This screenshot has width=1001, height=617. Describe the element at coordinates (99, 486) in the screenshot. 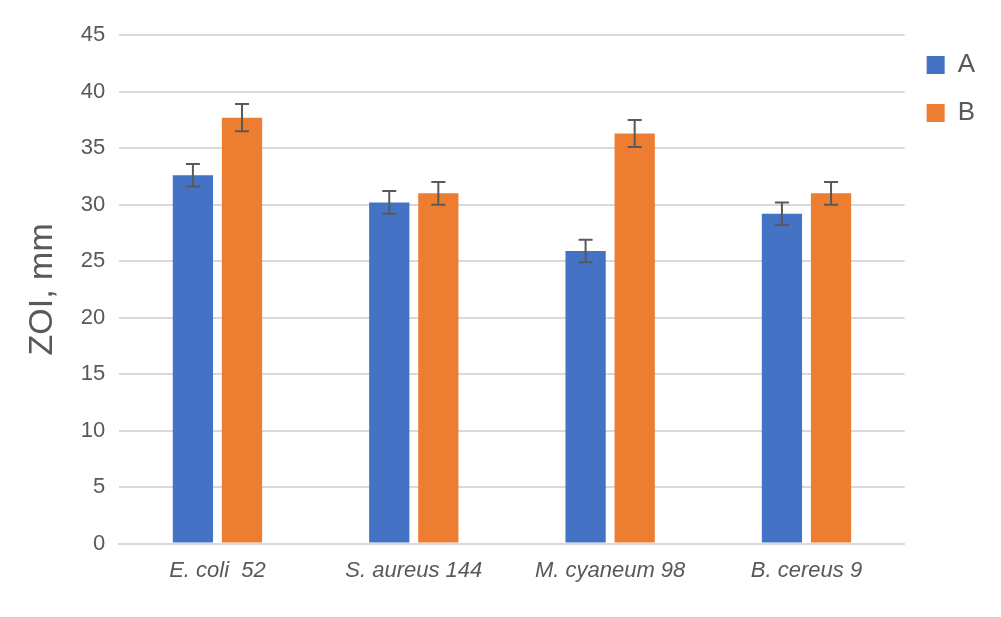

I see `y-tick-label: 5` at that location.